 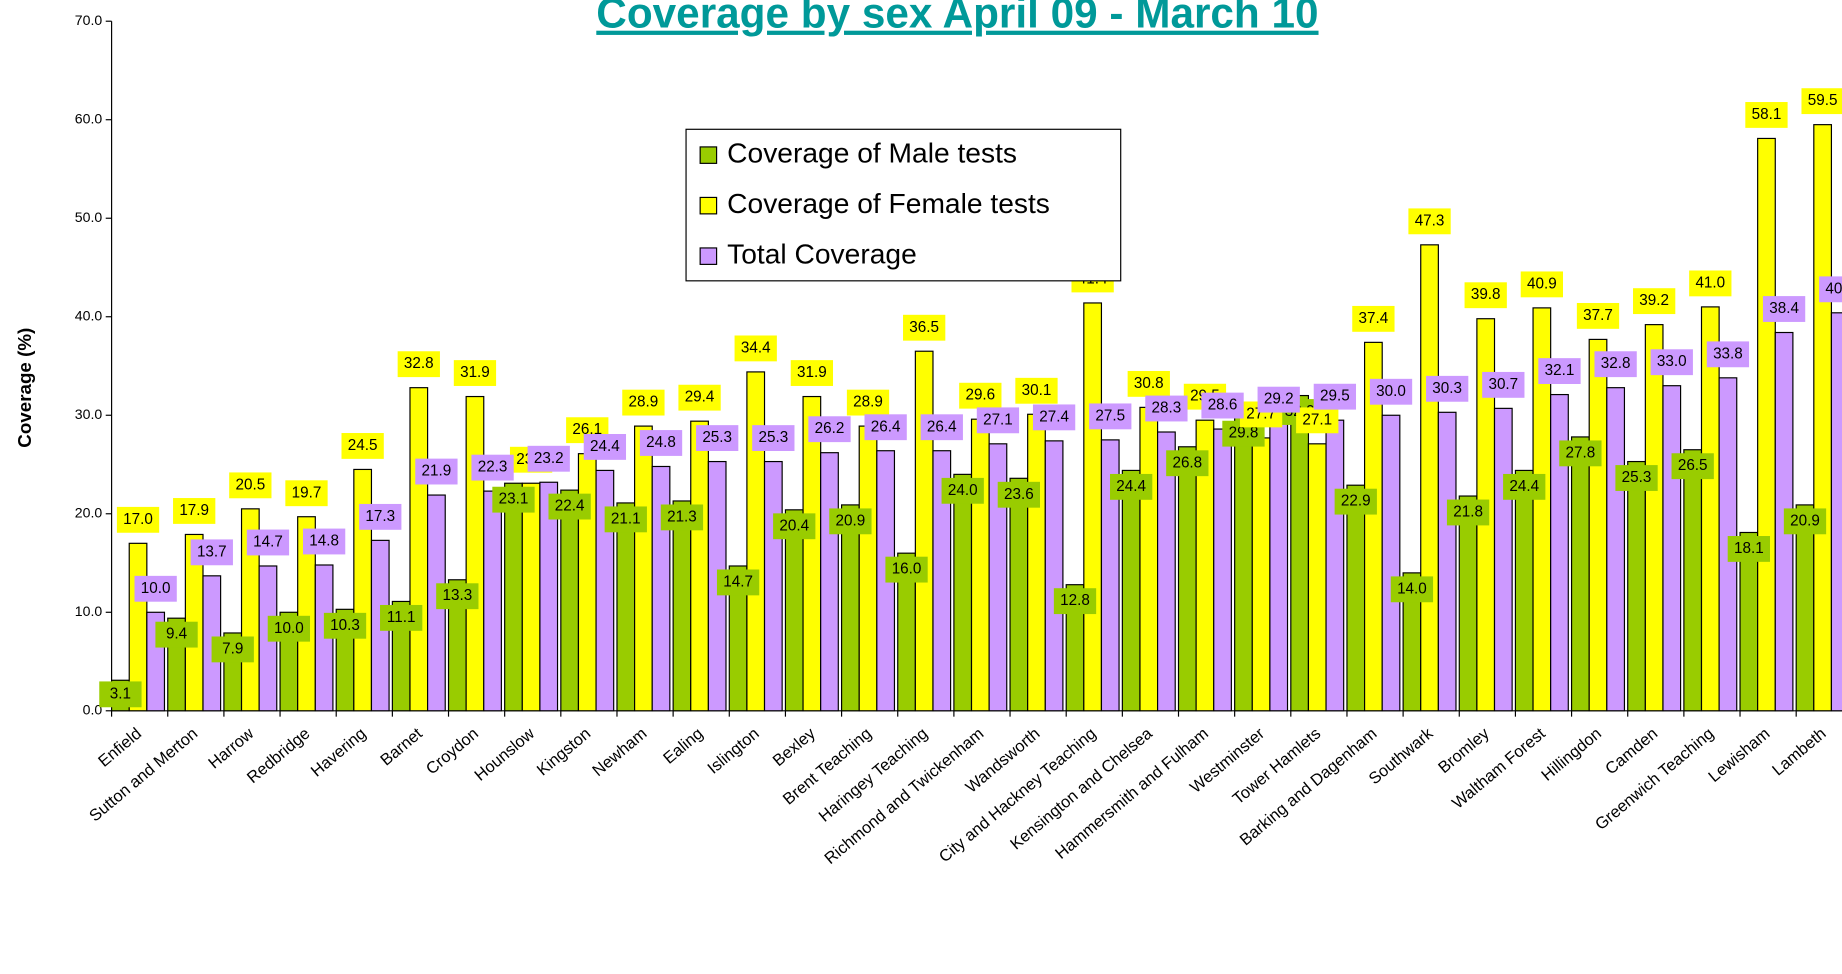 I want to click on data-label: 20.9, so click(x=1805, y=520).